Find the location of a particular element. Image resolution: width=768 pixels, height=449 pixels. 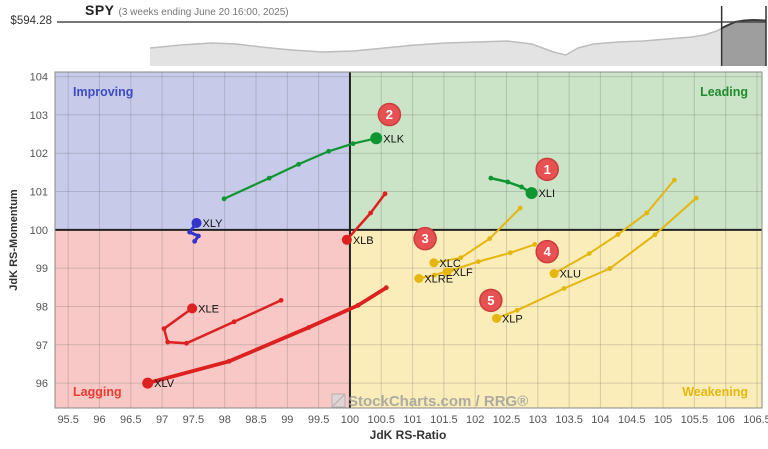

spy-area-outline is located at coordinates (458, 37).